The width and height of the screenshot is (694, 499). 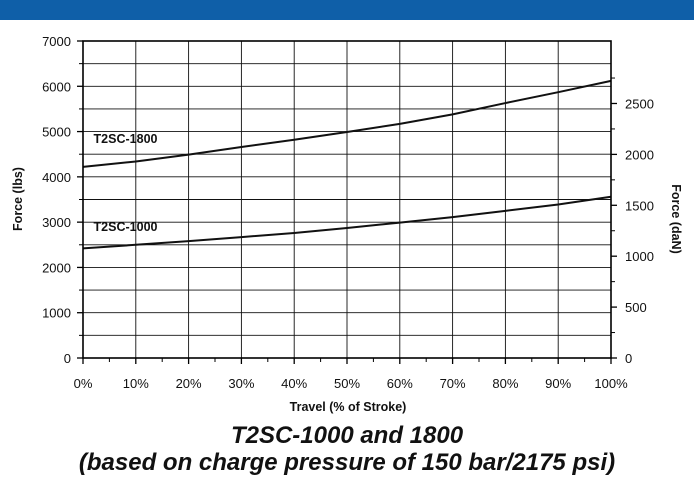 I want to click on header-bar, so click(x=347, y=10).